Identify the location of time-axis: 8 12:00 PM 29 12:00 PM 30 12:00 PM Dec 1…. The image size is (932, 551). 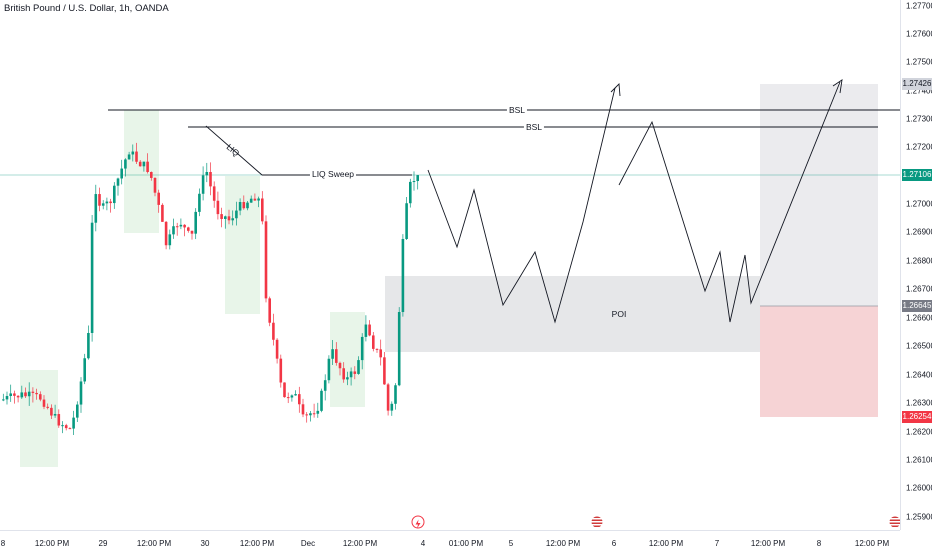
(450, 540).